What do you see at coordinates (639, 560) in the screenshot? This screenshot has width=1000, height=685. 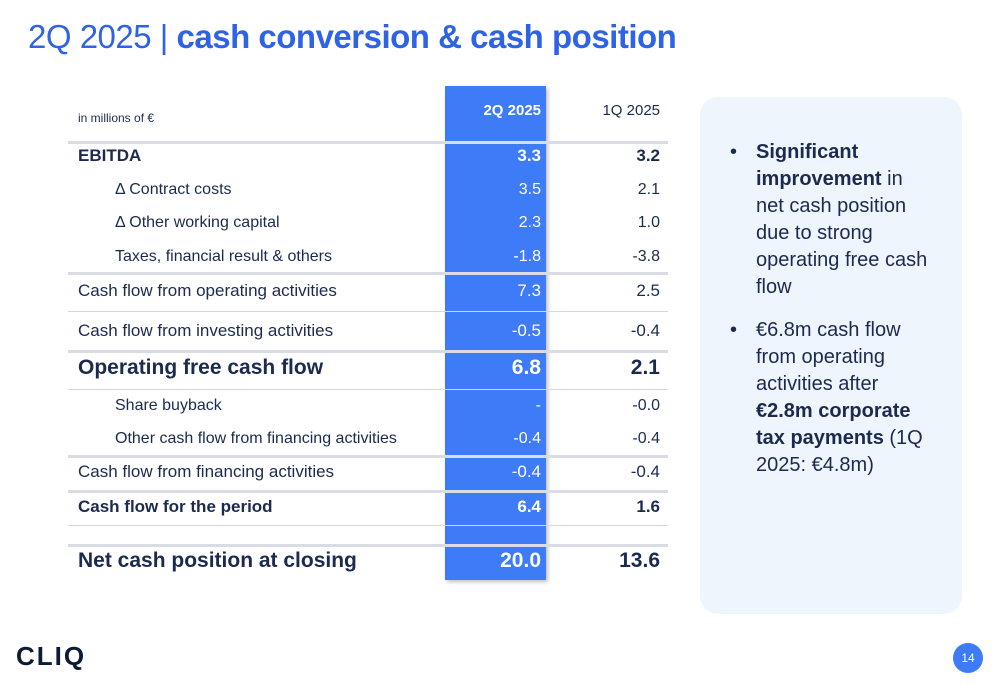 I see `value-1q2025: 13.6` at bounding box center [639, 560].